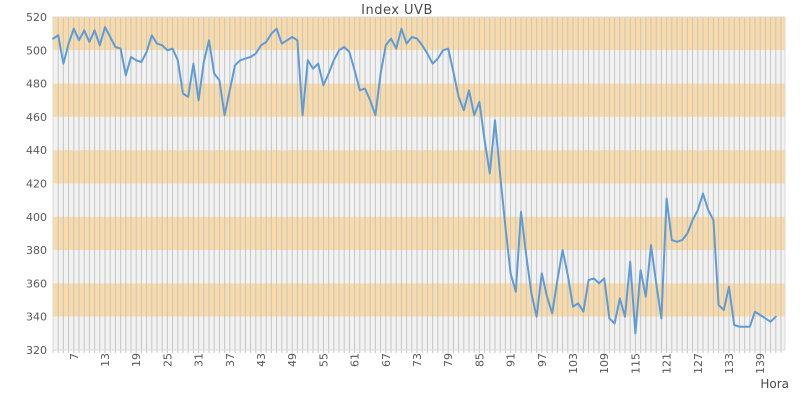 This screenshot has width=800, height=400. I want to click on y-tick-label: 340, so click(36, 317).